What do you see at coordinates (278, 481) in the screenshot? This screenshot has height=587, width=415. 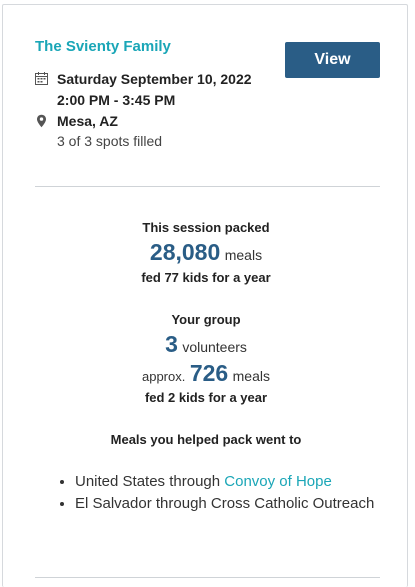 I see `convoy-of-hope-link: Convoy of Hope` at bounding box center [278, 481].